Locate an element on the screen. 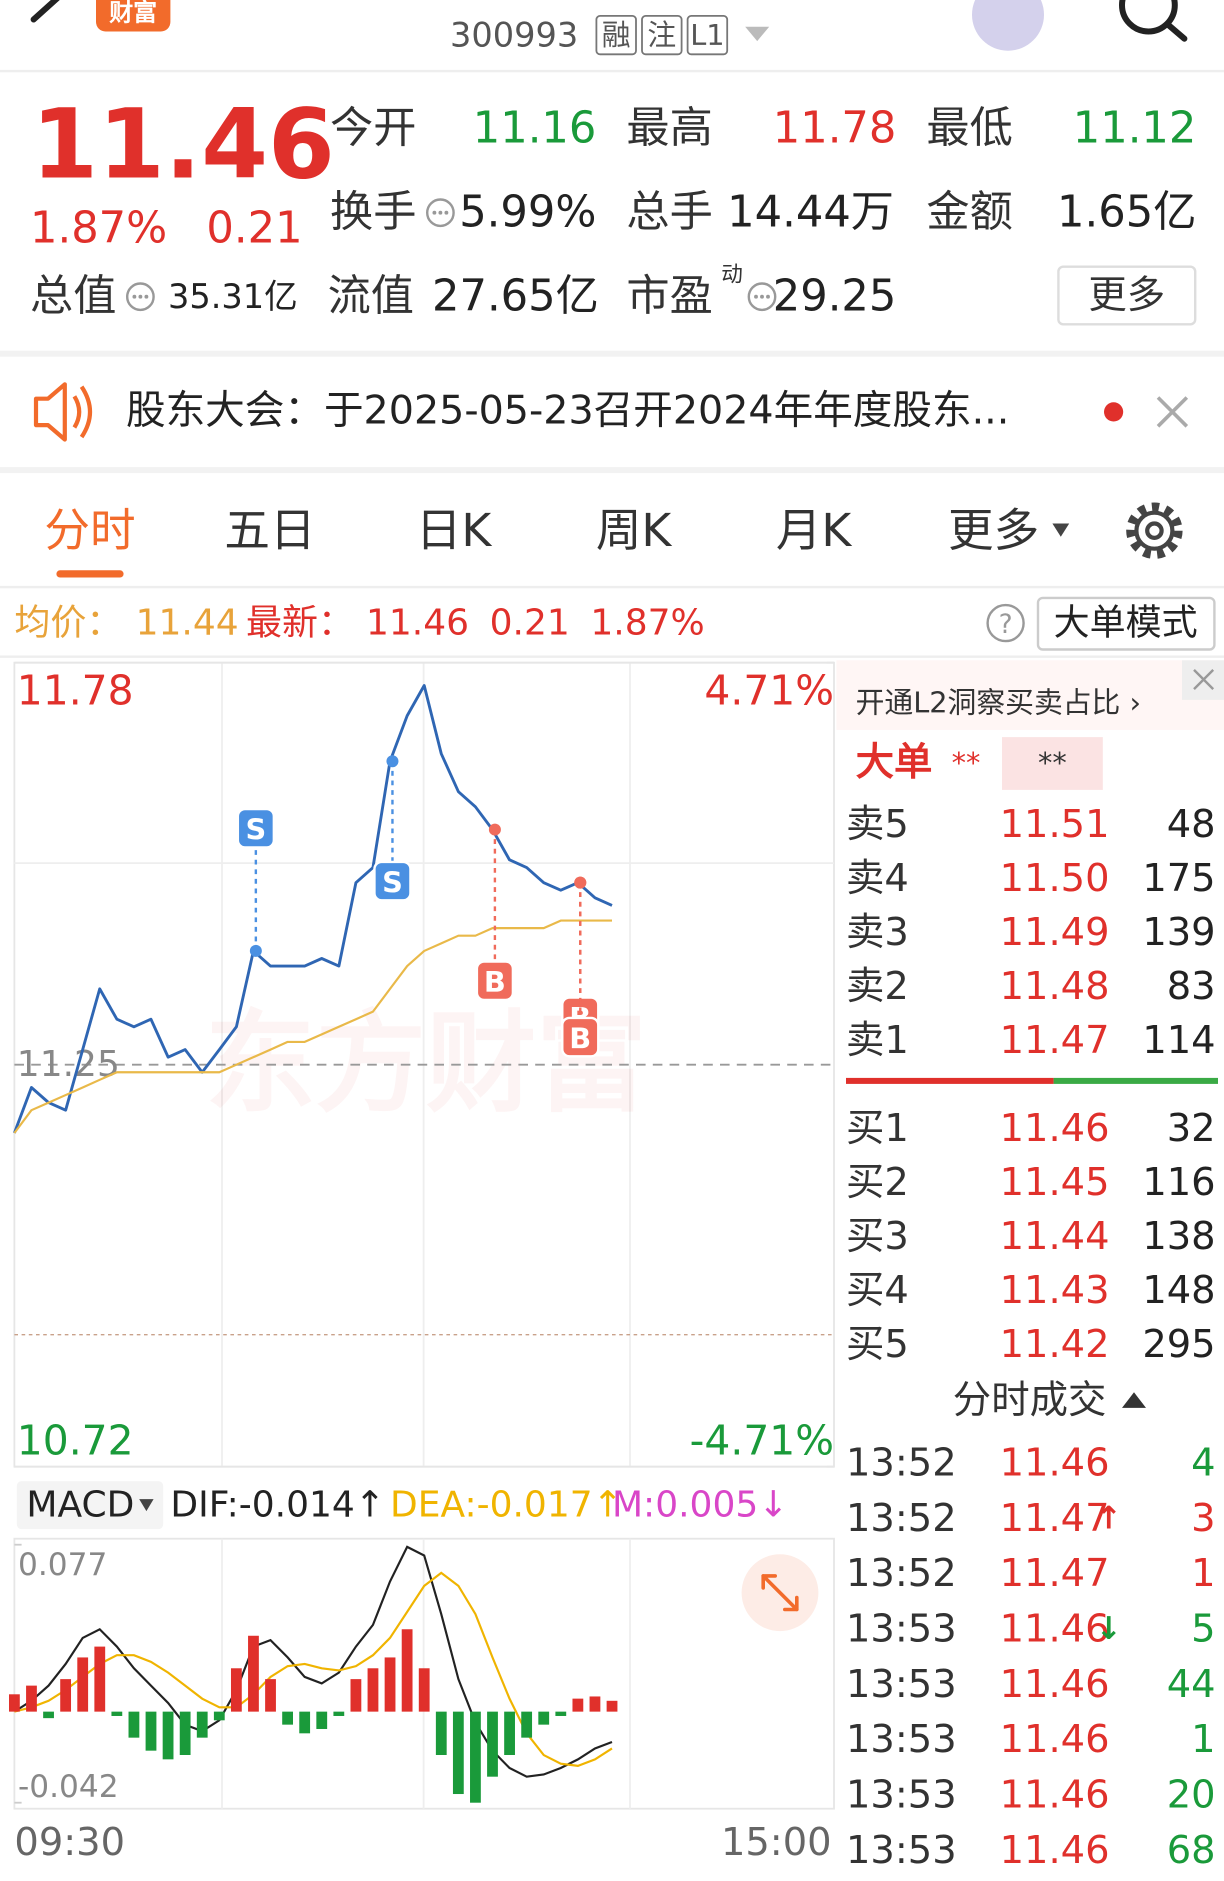 The height and width of the screenshot is (1881, 1224). macd-line is located at coordinates (313, 1669).